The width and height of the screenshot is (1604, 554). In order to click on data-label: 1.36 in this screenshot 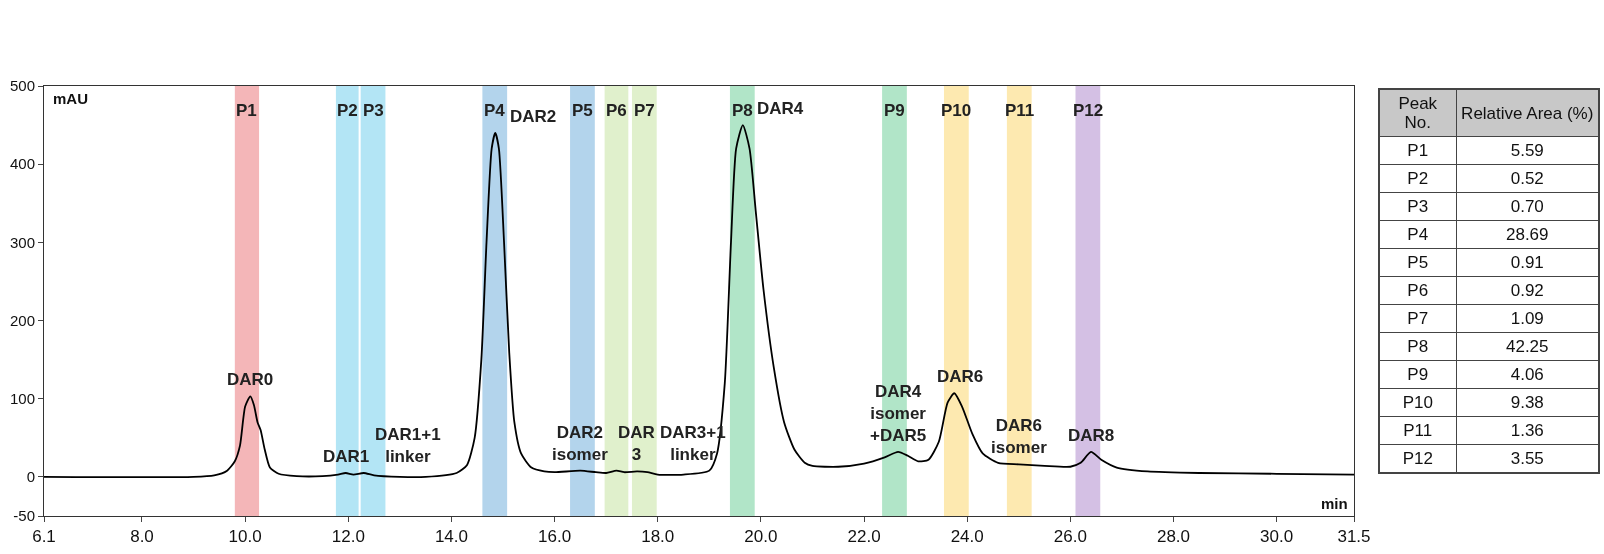, I will do `click(1527, 430)`.